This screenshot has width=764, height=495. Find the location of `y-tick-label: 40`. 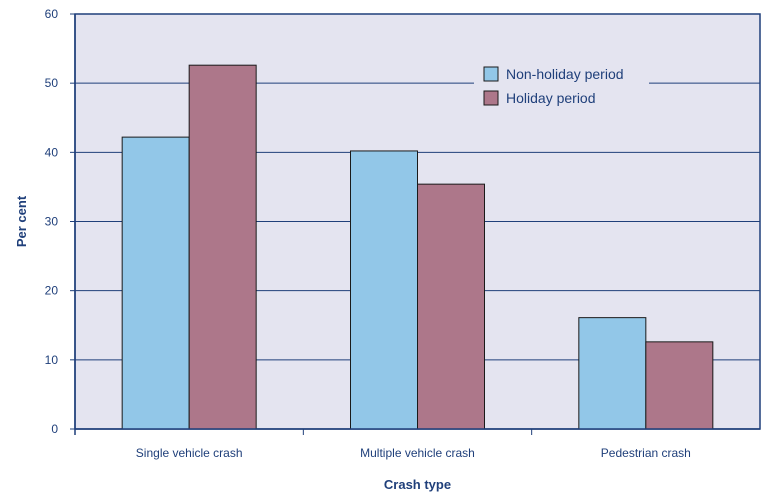

y-tick-label: 40 is located at coordinates (52, 152).